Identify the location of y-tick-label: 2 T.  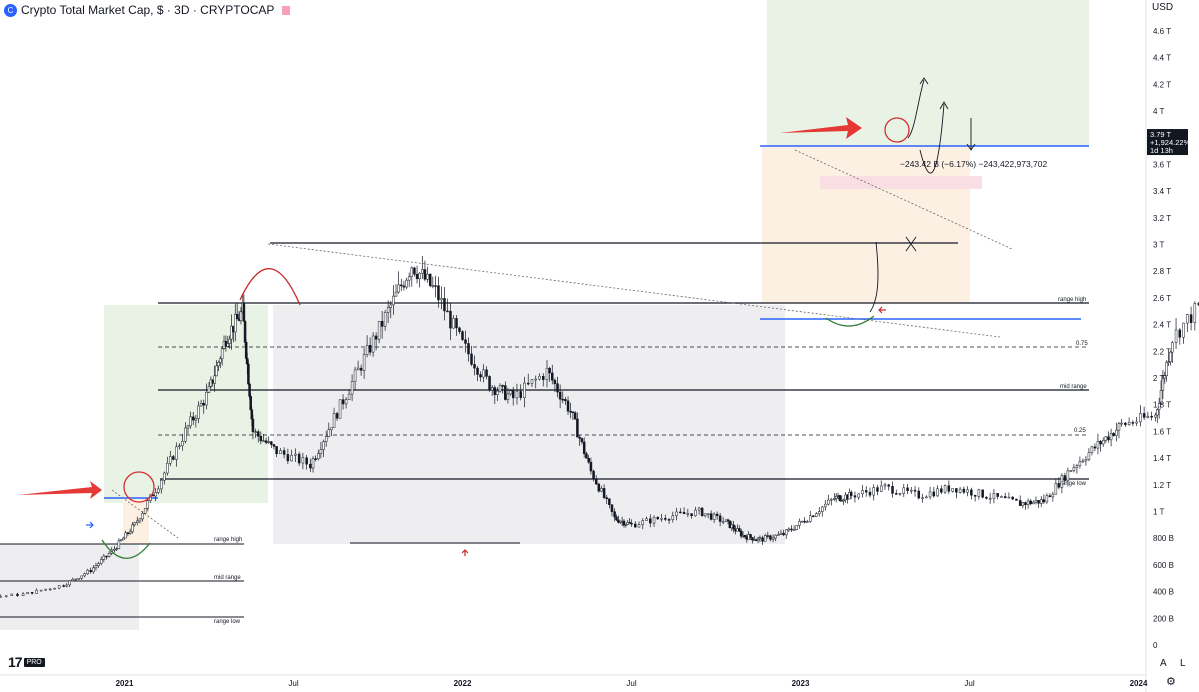
(1159, 378).